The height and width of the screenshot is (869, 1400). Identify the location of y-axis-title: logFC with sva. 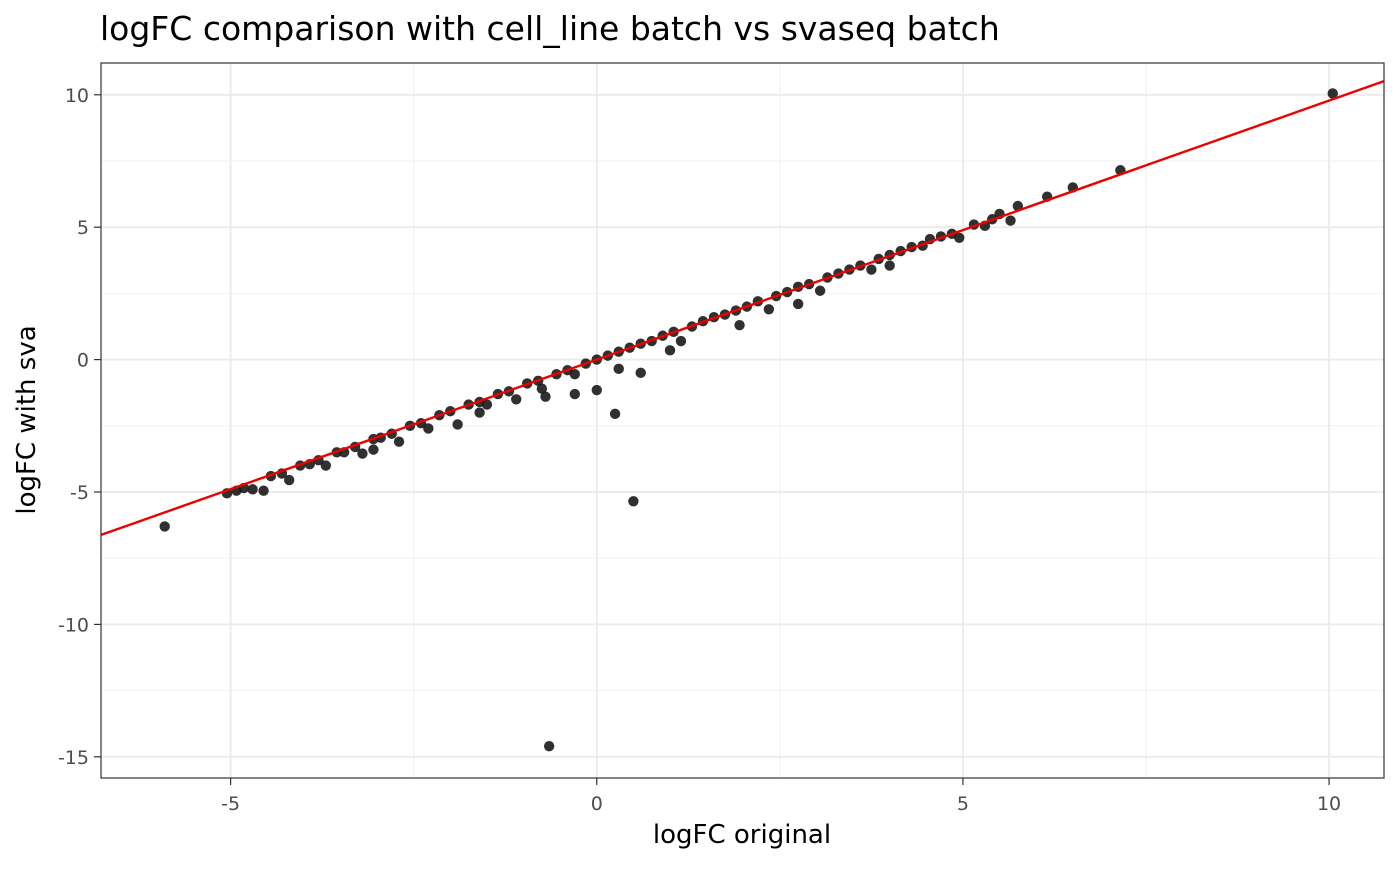
(27, 419).